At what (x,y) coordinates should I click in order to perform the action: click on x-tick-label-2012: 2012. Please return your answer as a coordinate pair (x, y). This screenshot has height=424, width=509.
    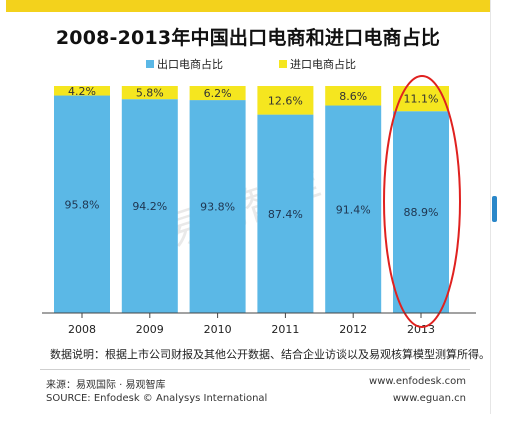
    Looking at the image, I should click on (353, 329).